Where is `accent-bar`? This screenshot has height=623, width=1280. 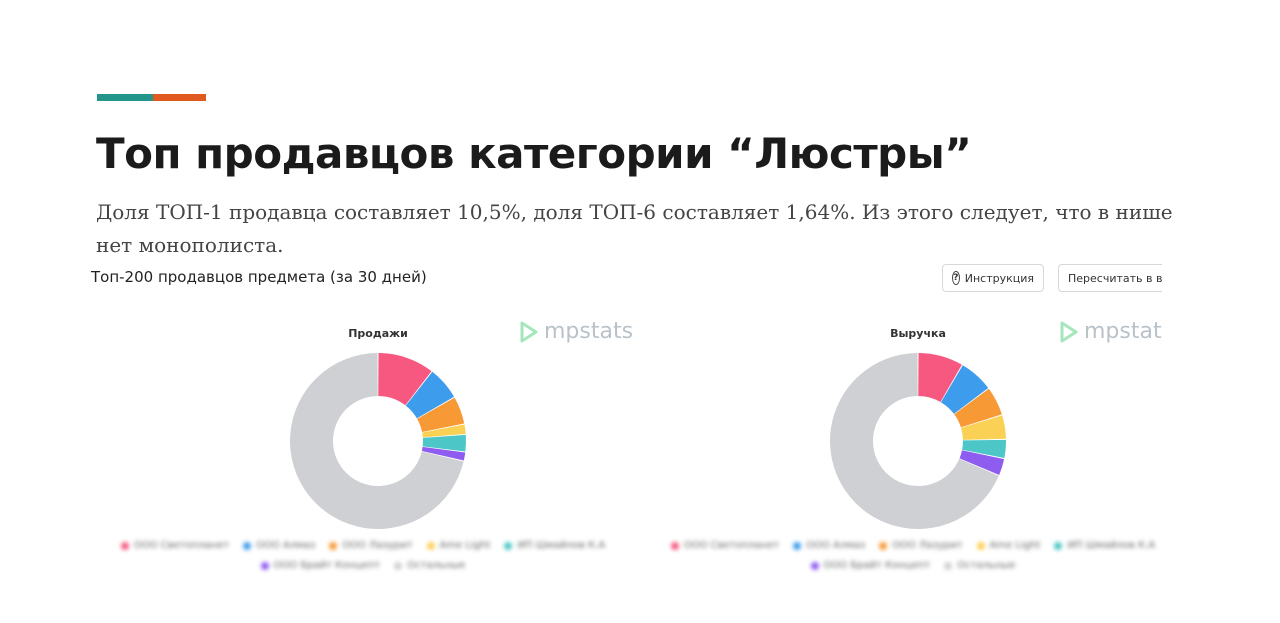 accent-bar is located at coordinates (151, 97).